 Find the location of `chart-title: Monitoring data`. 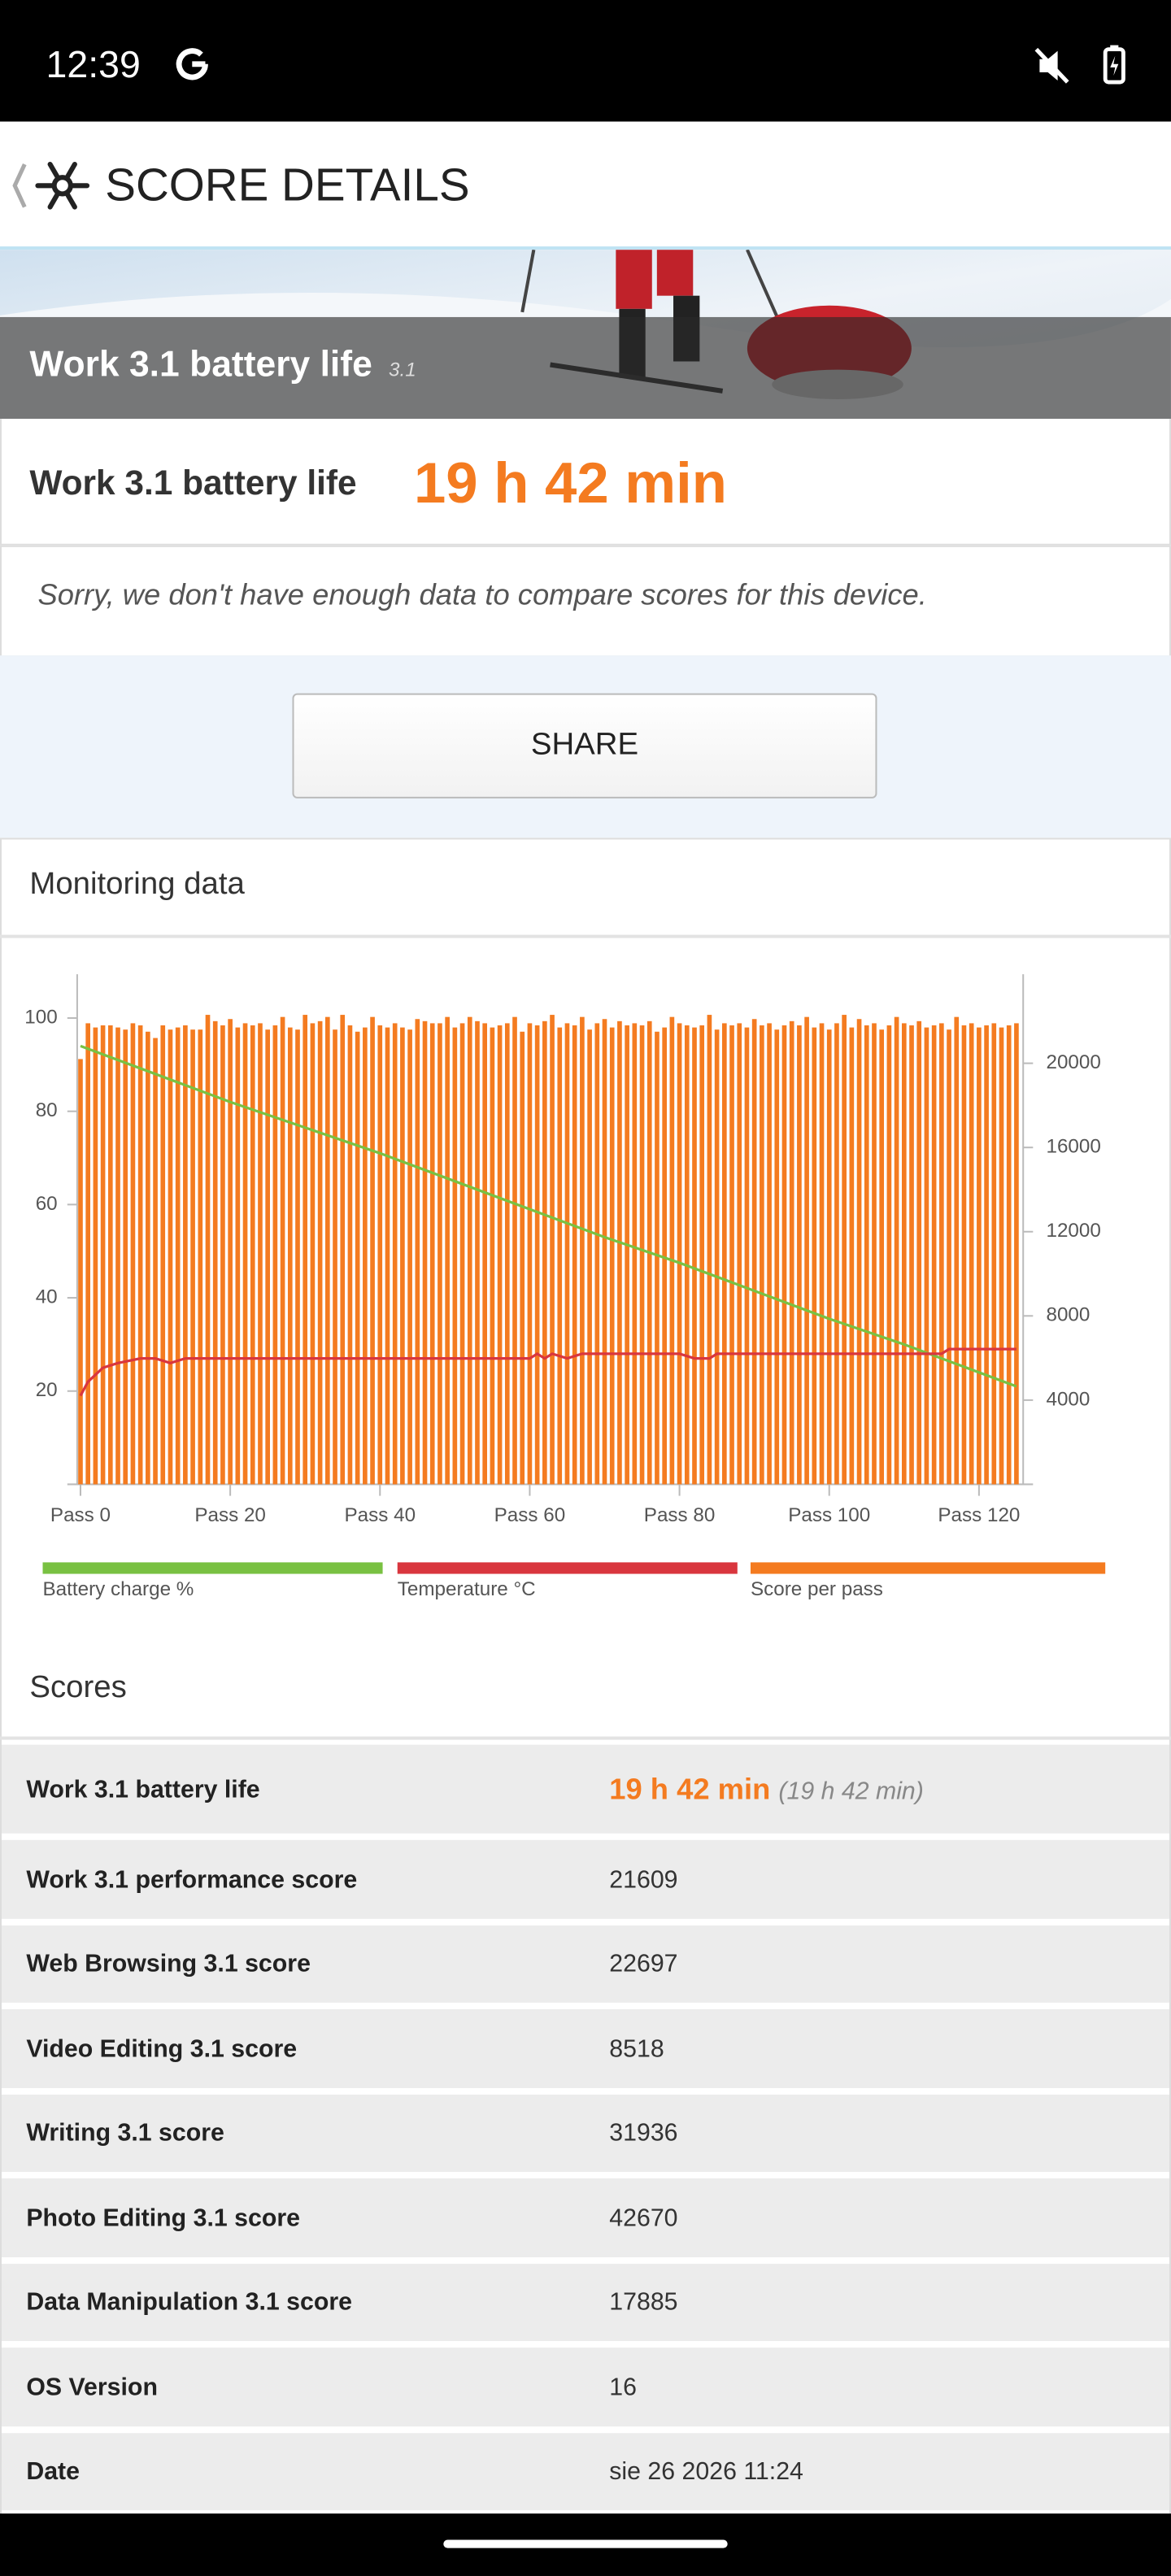

chart-title: Monitoring data is located at coordinates (137, 885).